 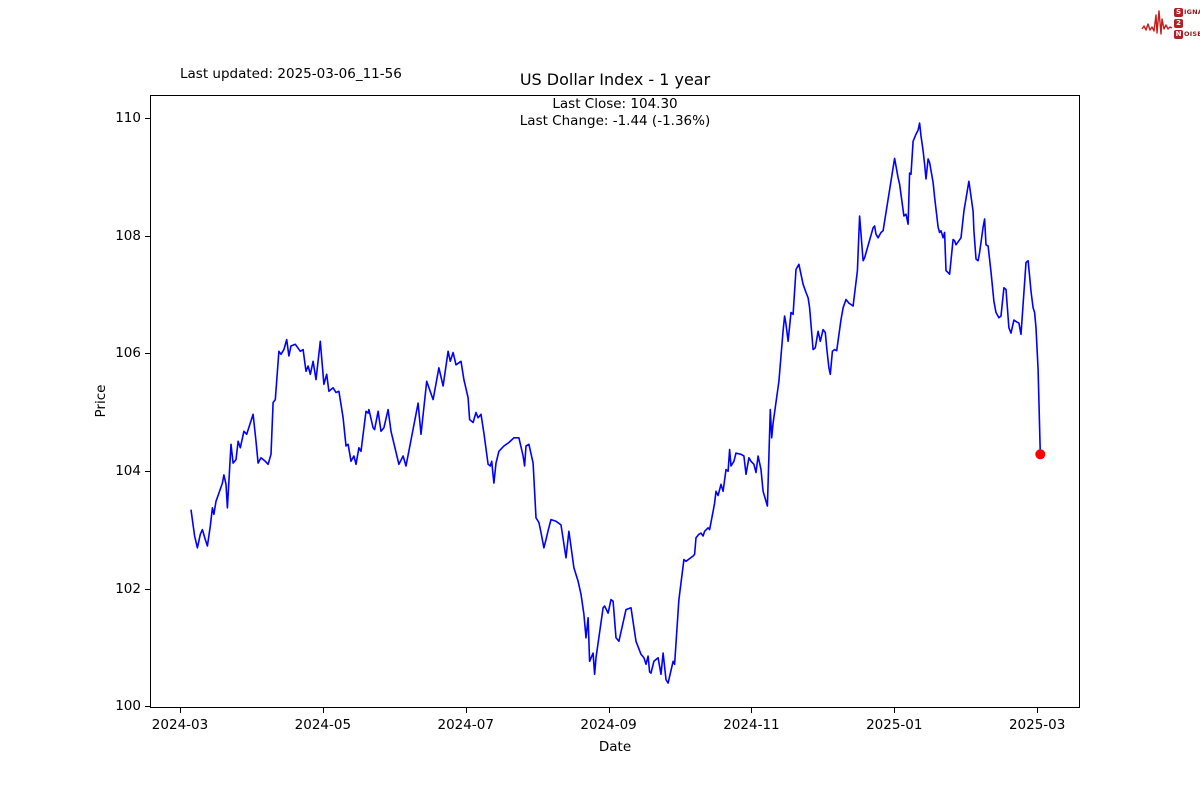 I want to click on logo-row-noise: N OISE, so click(x=1187, y=34).